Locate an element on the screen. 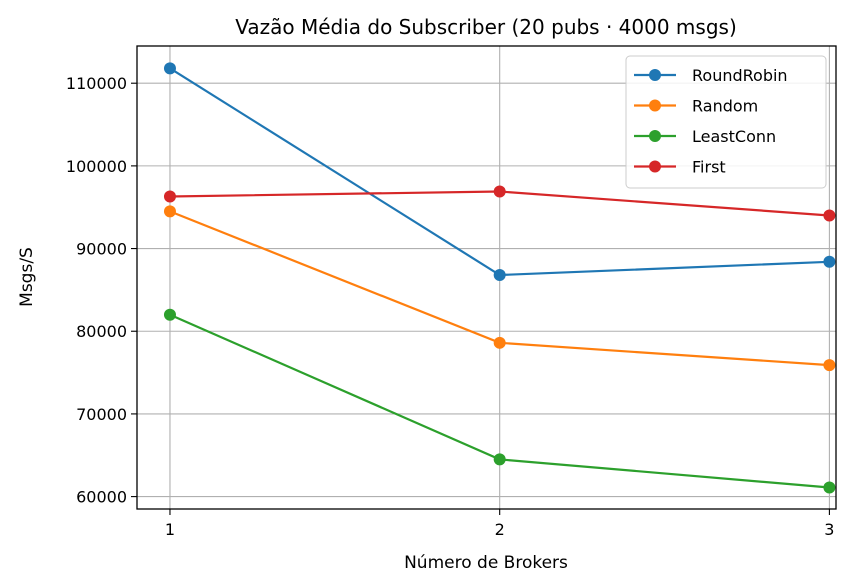  y-axis-label: Msgs/S is located at coordinates (27, 277).